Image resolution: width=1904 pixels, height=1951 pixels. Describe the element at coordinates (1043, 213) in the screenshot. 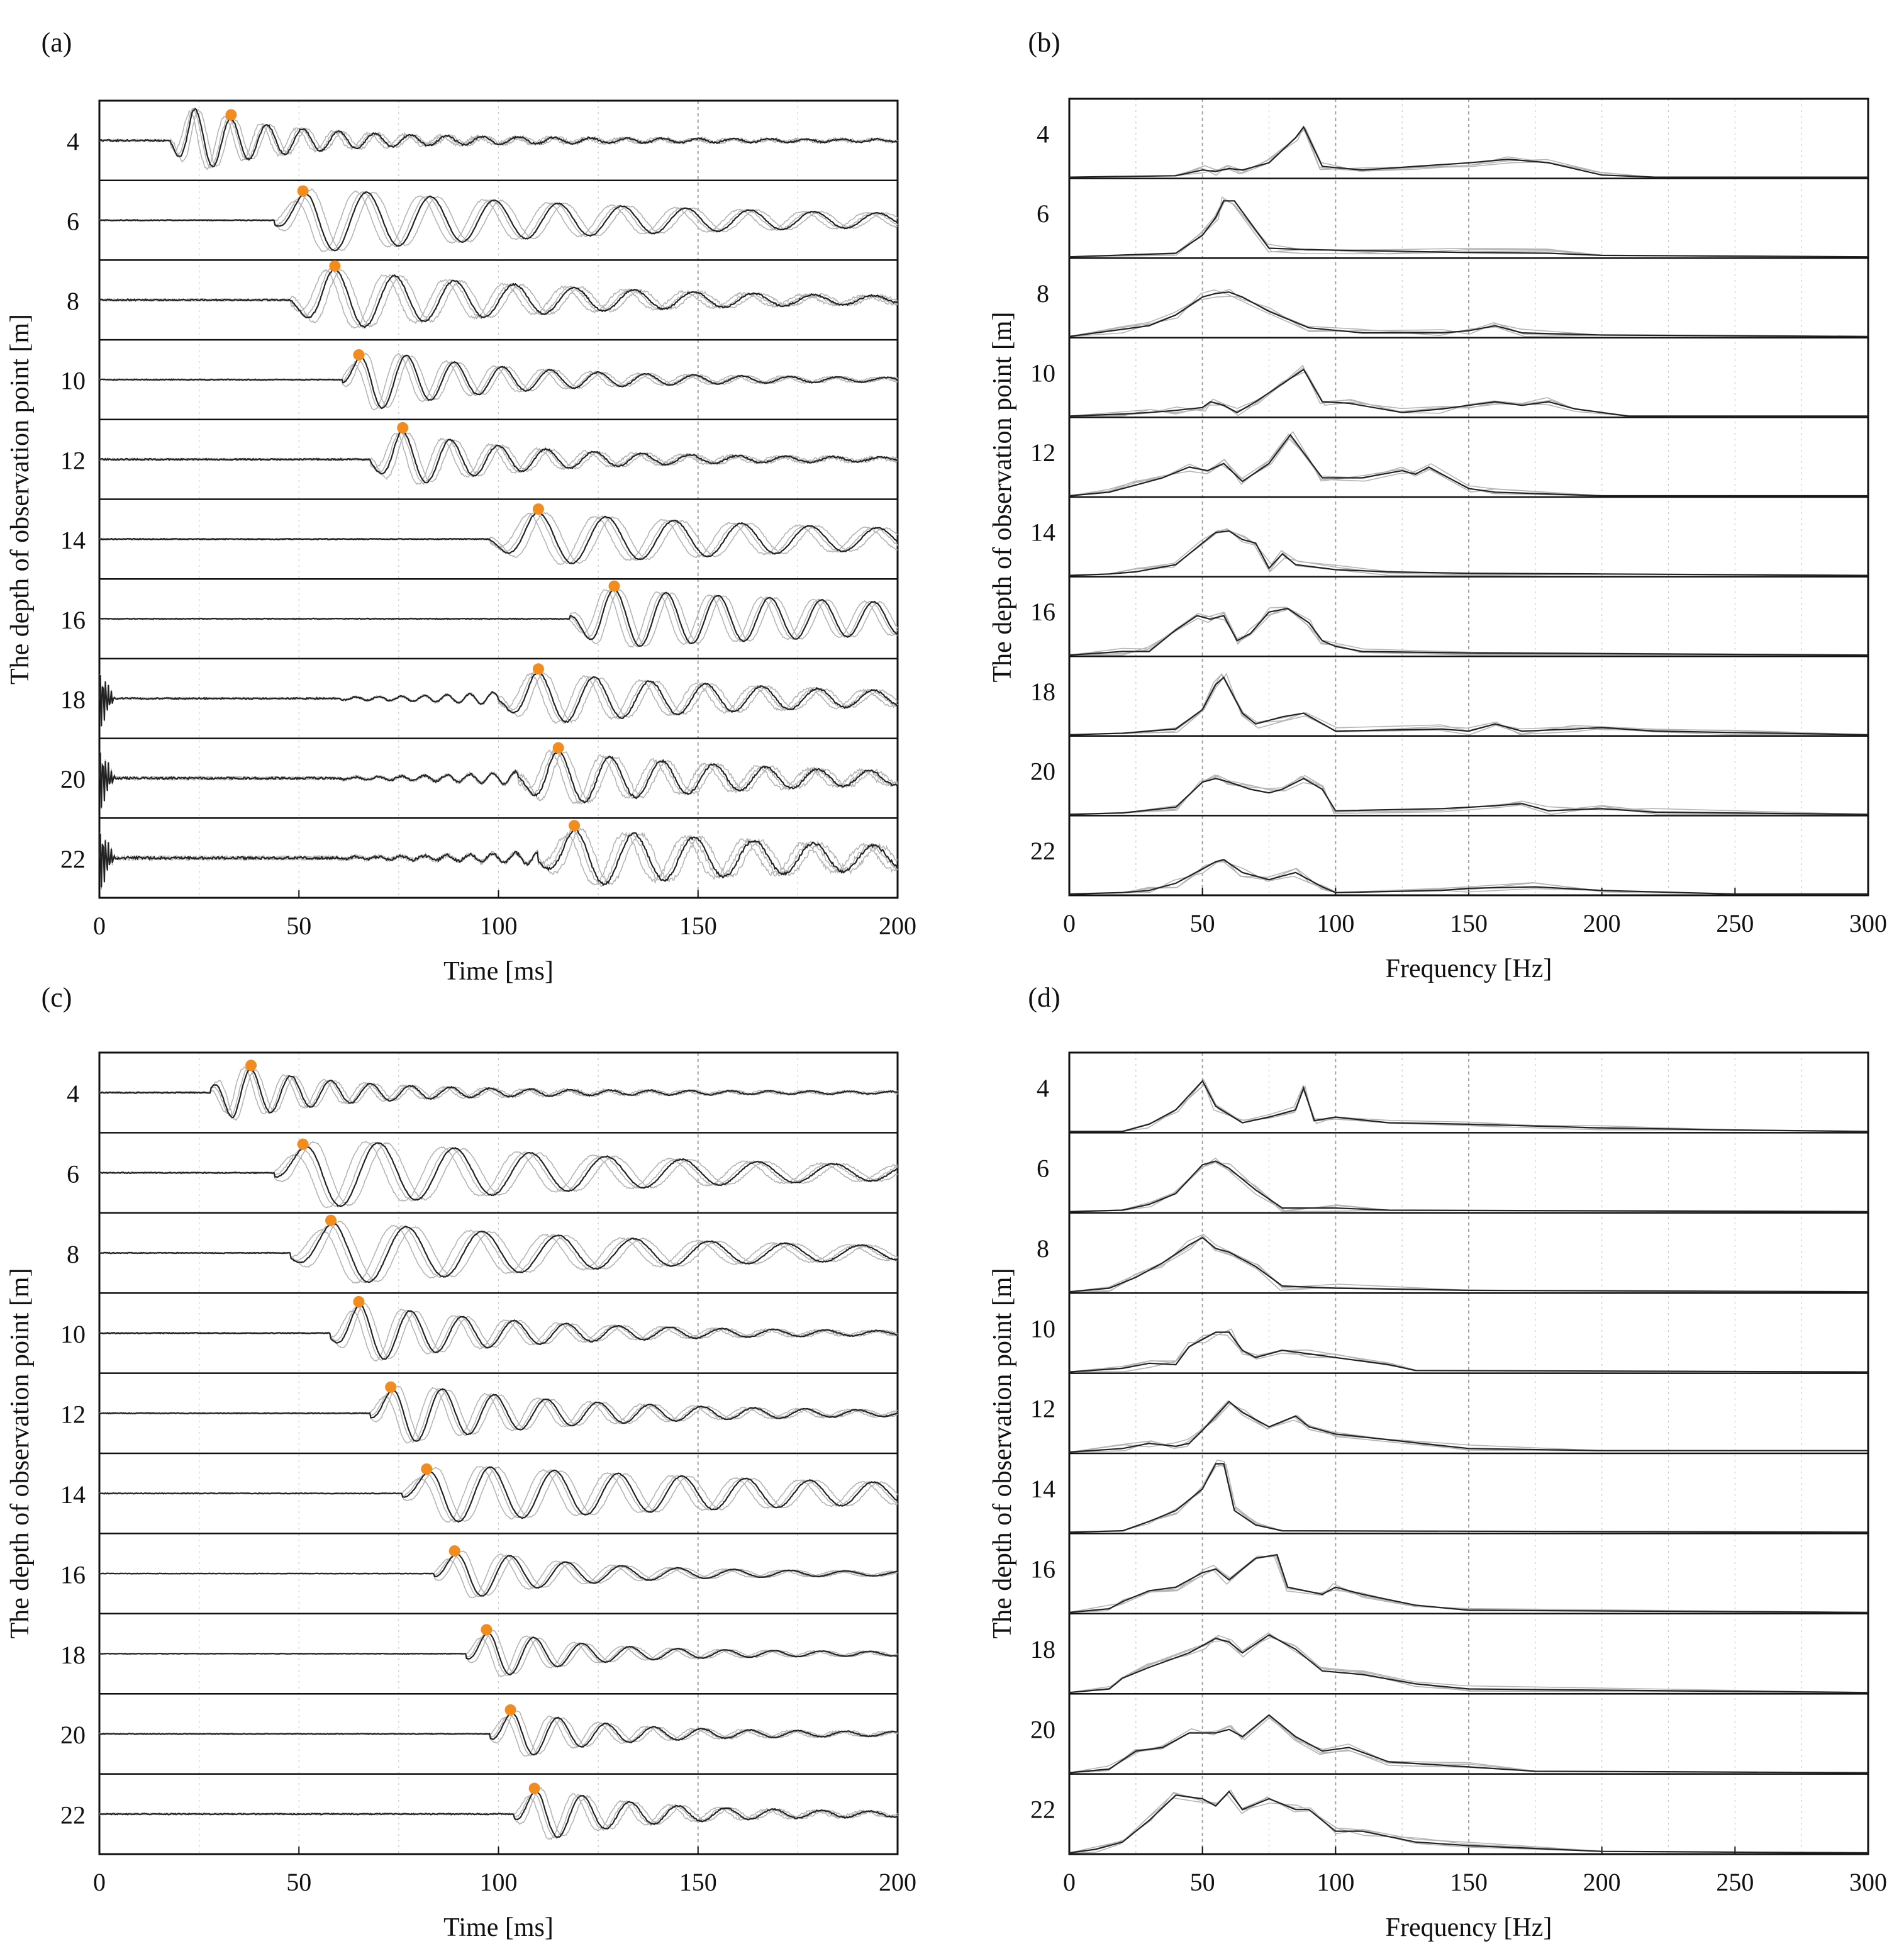

I see `depth-label-b-6: 6` at that location.